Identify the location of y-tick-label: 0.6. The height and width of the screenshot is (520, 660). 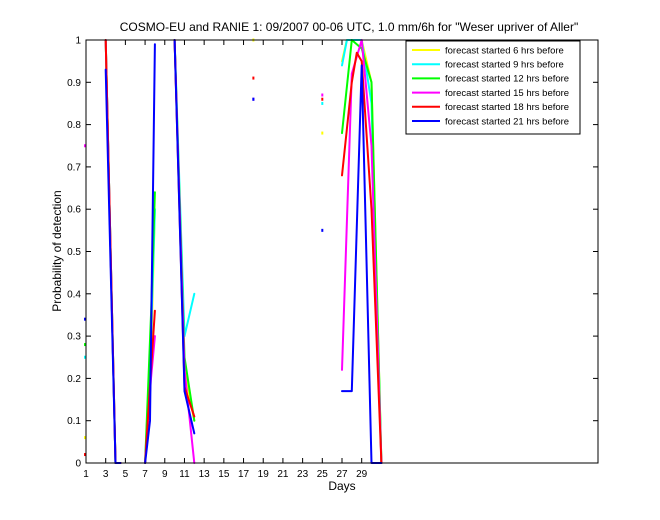
(74, 210).